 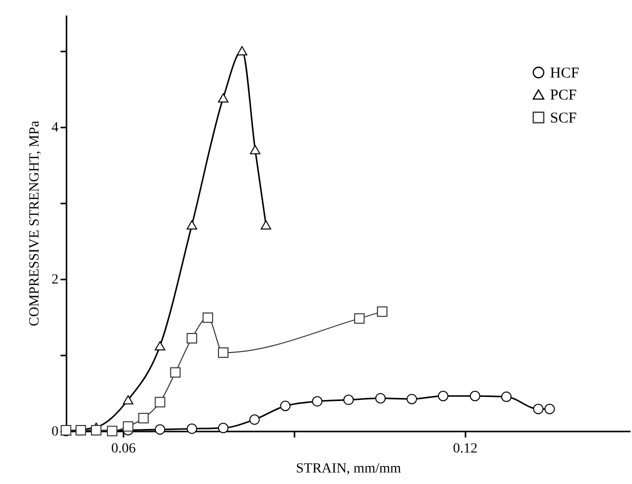 What do you see at coordinates (349, 469) in the screenshot?
I see `x-axis-title: STRAIN, mm/mm` at bounding box center [349, 469].